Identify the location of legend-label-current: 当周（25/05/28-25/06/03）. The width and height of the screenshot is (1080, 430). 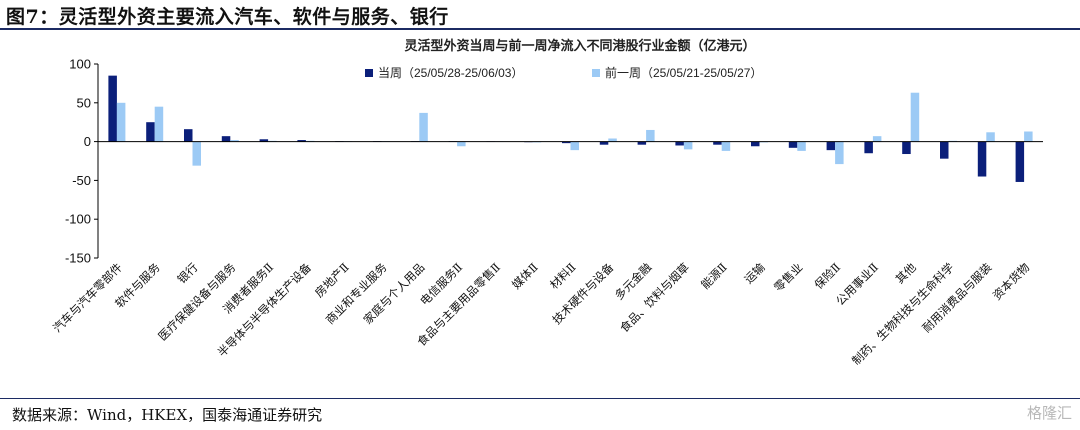
(450, 73).